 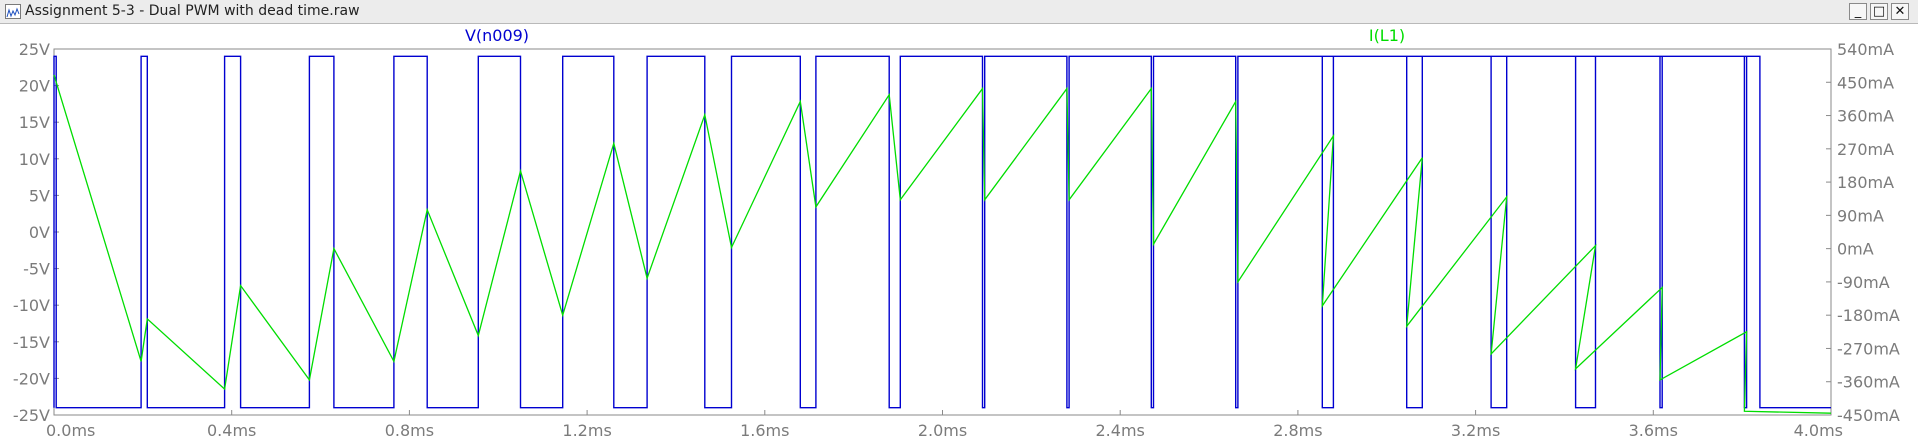 I want to click on x-axis-tick-label: 0.8ms, so click(x=409, y=430).